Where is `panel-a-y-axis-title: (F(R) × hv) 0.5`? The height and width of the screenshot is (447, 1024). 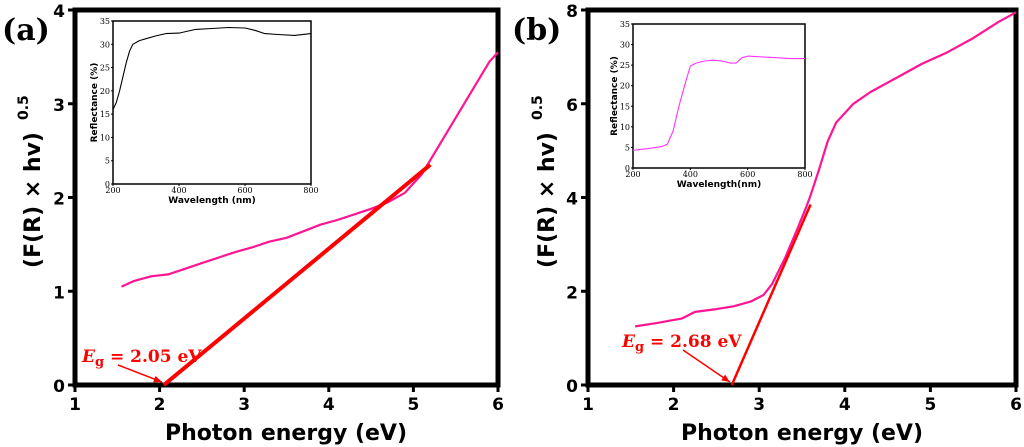
panel-a-y-axis-title: (F(R) × hv) 0.5 is located at coordinates (31, 181).